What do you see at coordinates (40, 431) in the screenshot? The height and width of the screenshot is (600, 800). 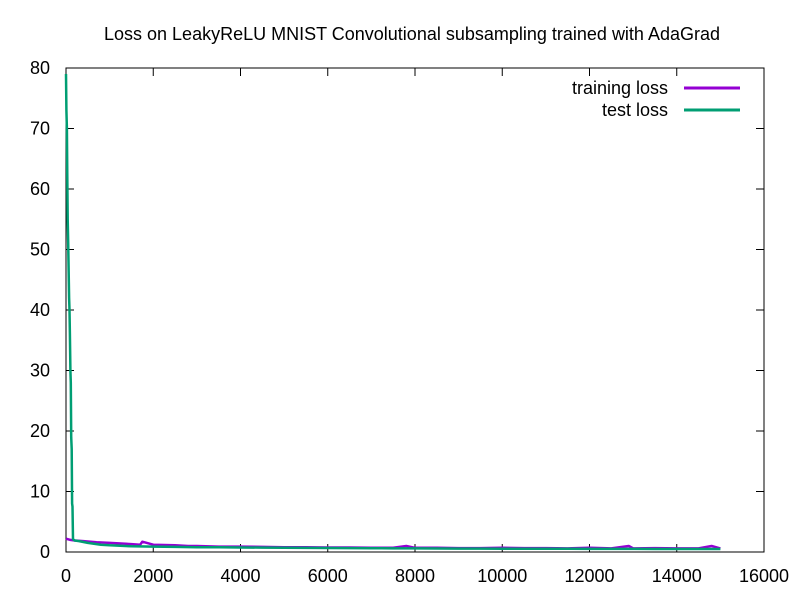 I see `y-tick-label: 20` at bounding box center [40, 431].